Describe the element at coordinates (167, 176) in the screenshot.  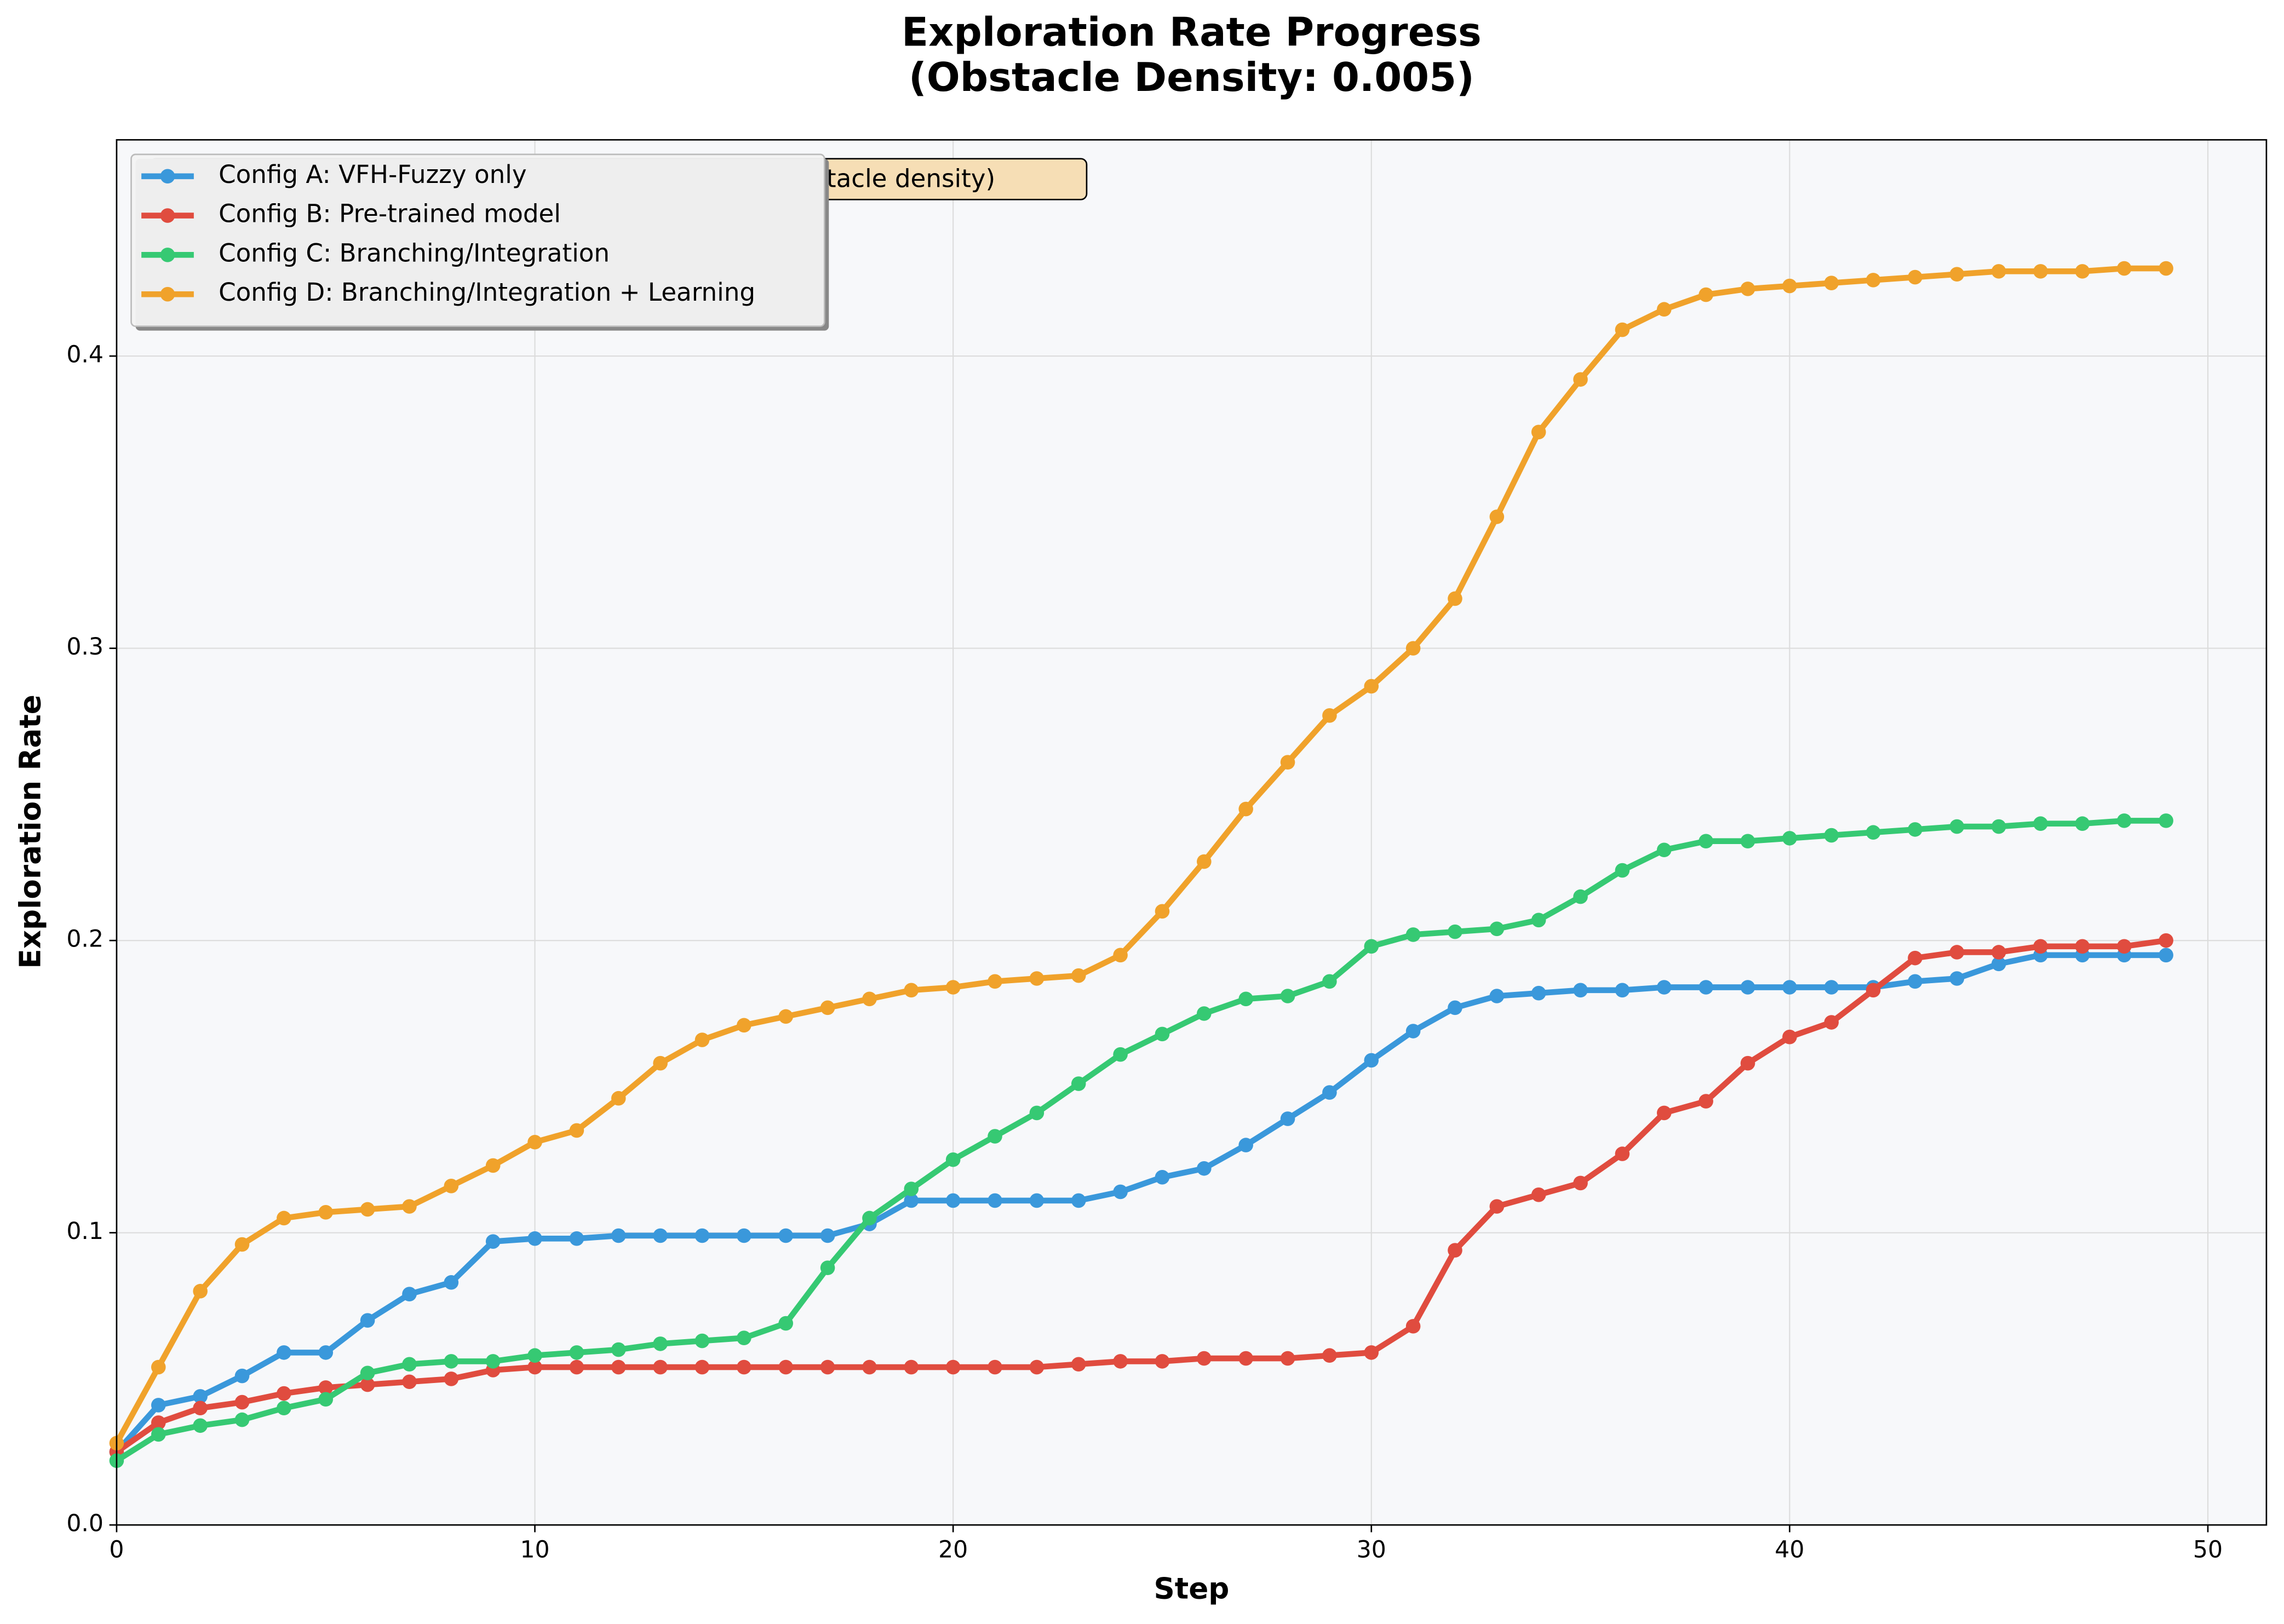
I see `legend-marker` at that location.